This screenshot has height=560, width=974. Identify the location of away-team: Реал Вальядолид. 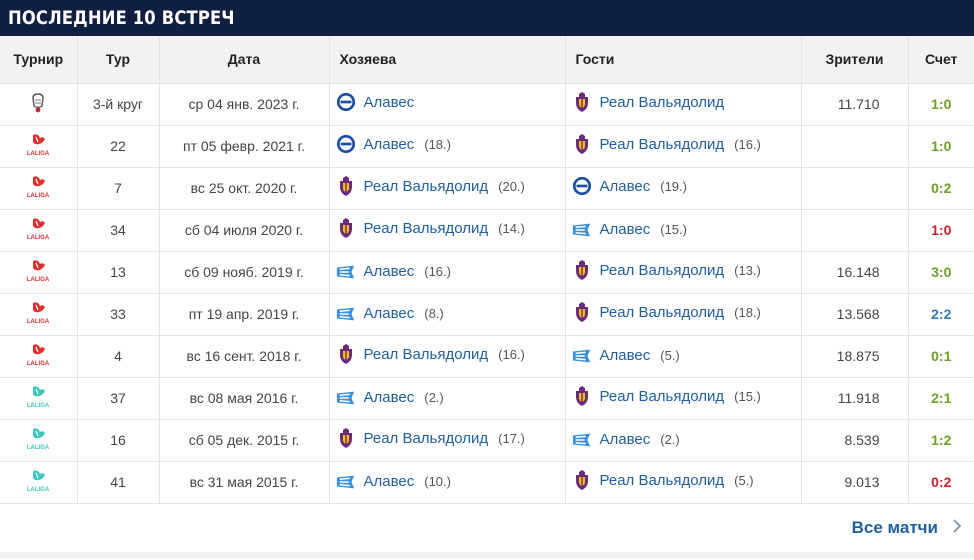
(653, 102).